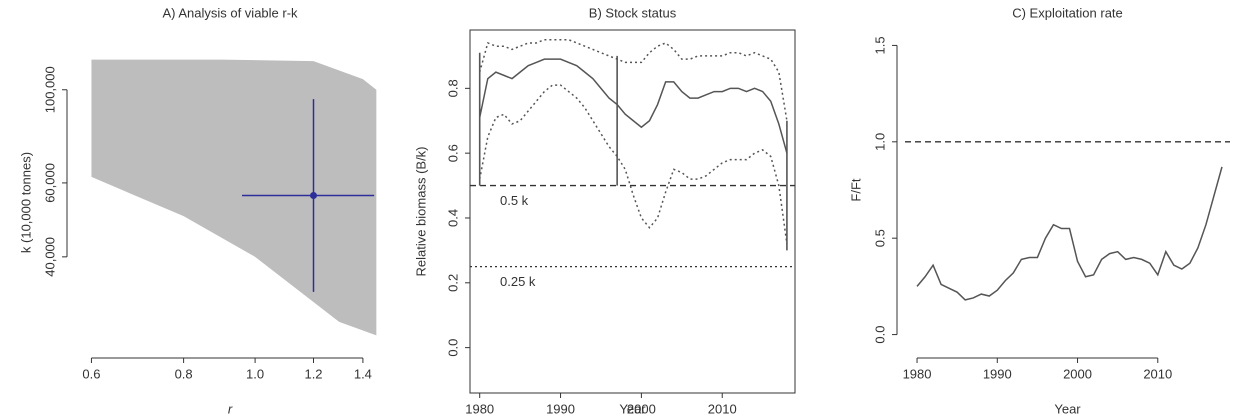 Image resolution: width=1243 pixels, height=419 pixels. What do you see at coordinates (230, 408) in the screenshot?
I see `x-axis-label: r` at bounding box center [230, 408].